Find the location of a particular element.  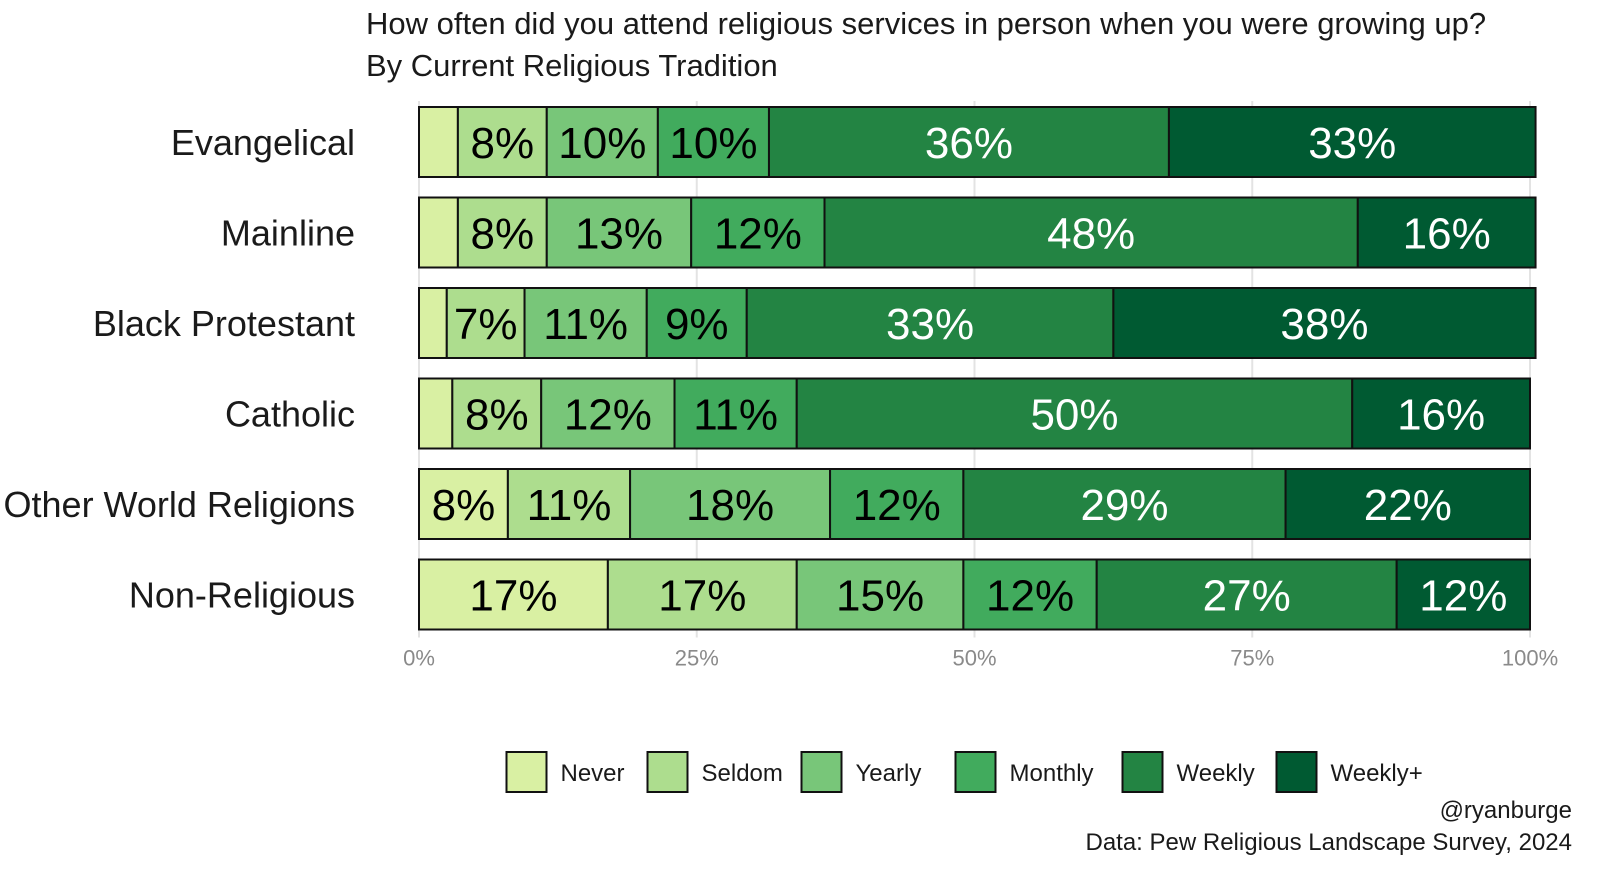

caption-handle: @ryanburge is located at coordinates (1505, 810).